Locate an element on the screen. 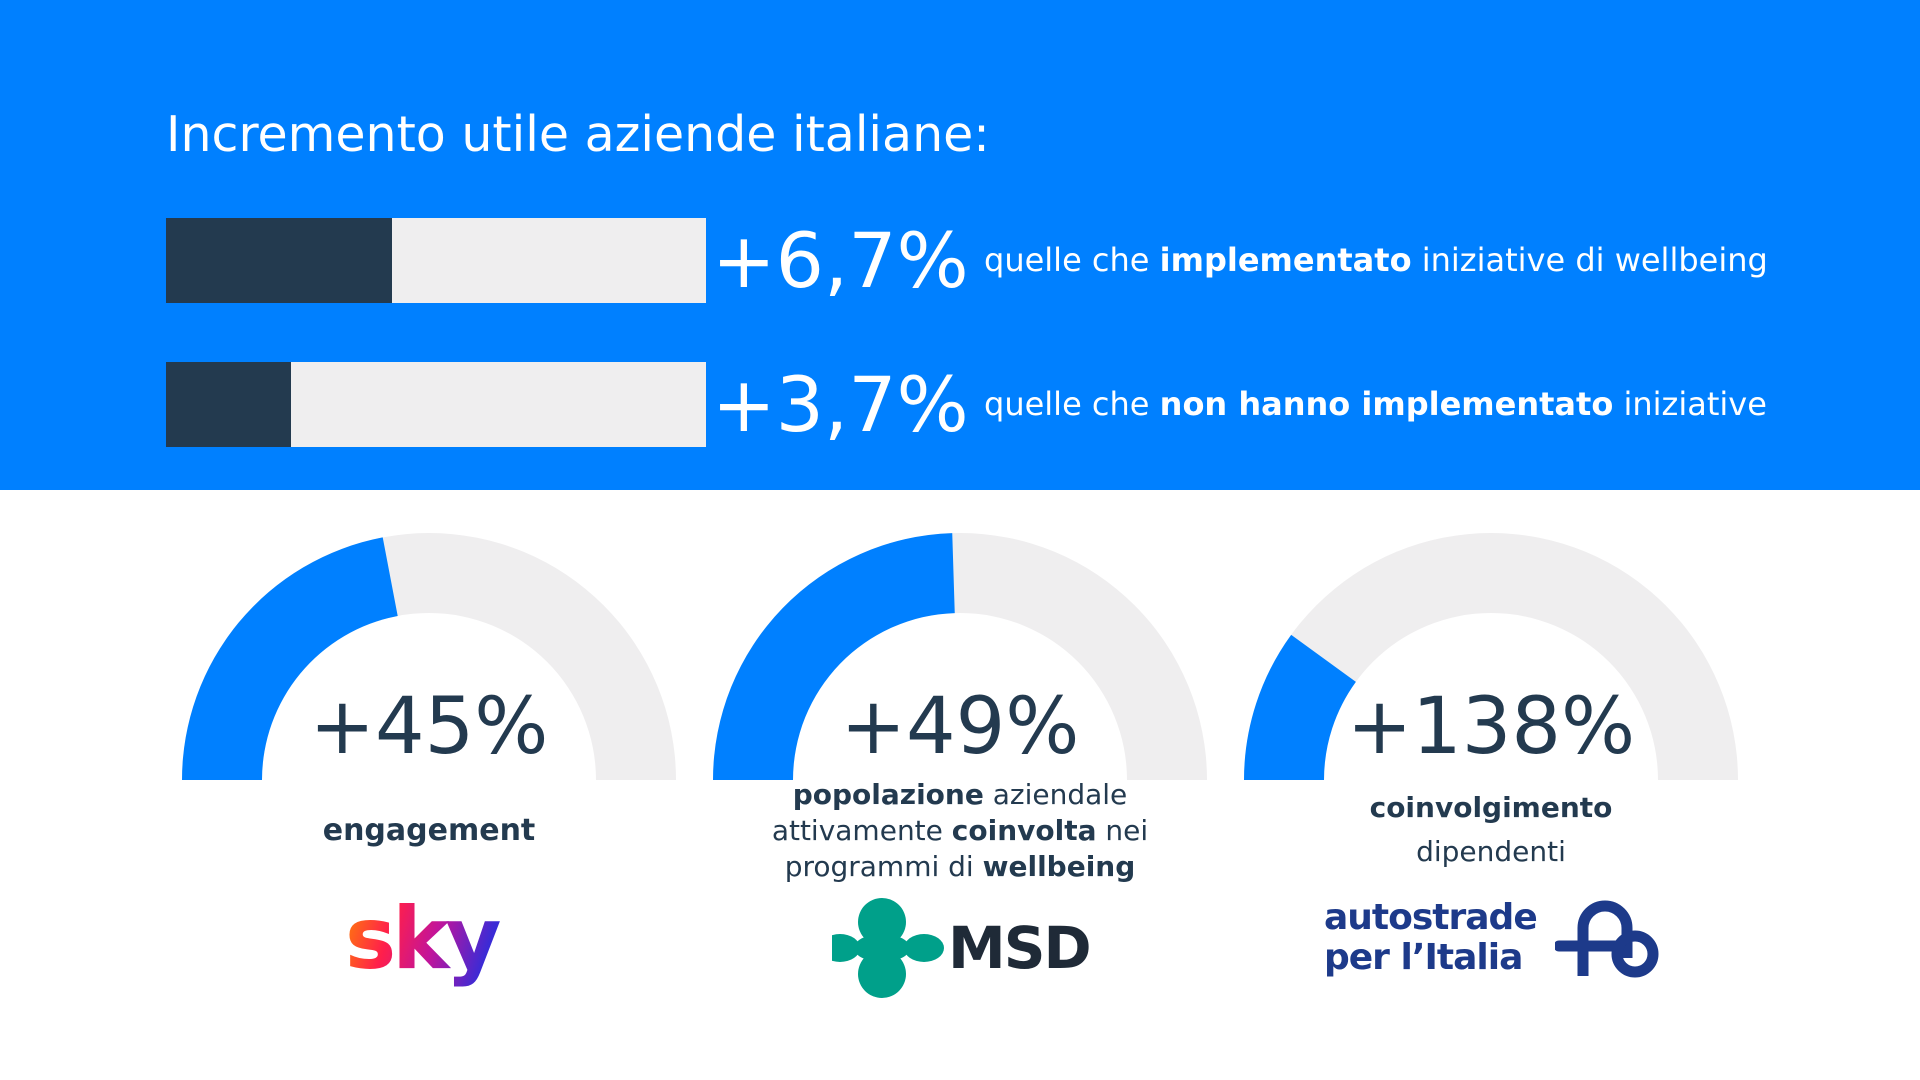 Image resolution: width=1920 pixels, height=1080 pixels. bar-fill-implemented is located at coordinates (279, 260).